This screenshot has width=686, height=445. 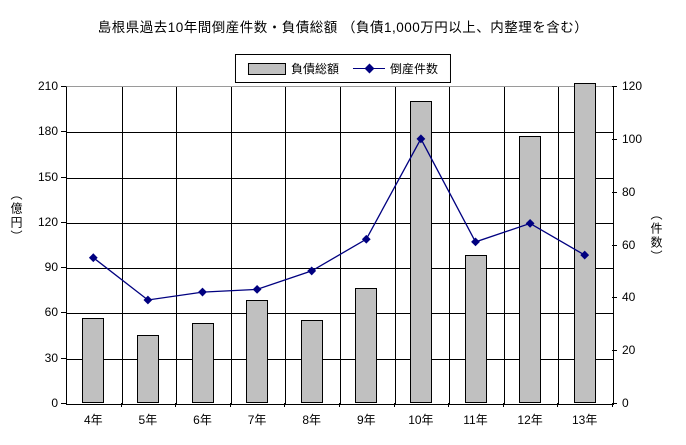 What do you see at coordinates (93, 420) in the screenshot?
I see `x-axis-label: 4年` at bounding box center [93, 420].